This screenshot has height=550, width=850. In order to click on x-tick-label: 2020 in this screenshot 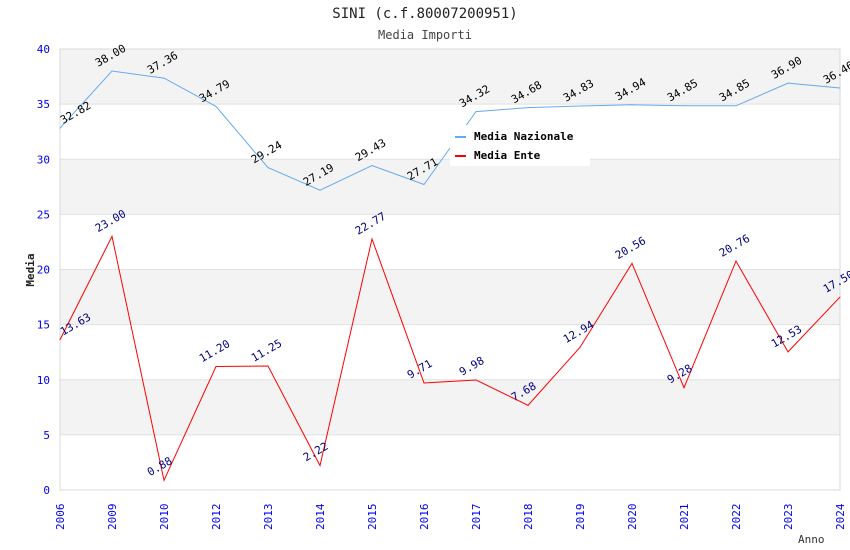, I will do `click(632, 517)`.